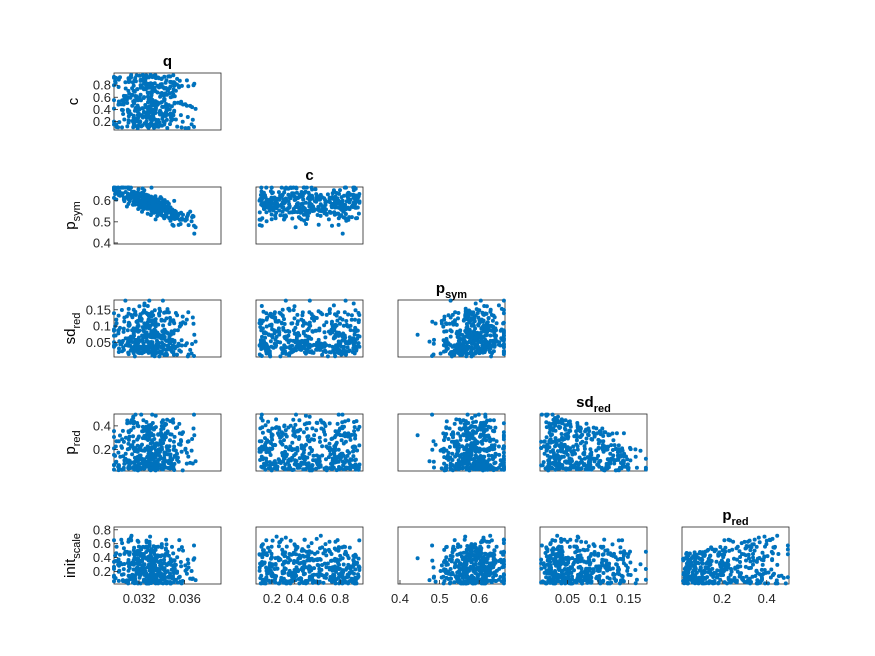 The image size is (875, 656). What do you see at coordinates (102, 200) in the screenshot?
I see `y-tick-label: 0.6` at bounding box center [102, 200].